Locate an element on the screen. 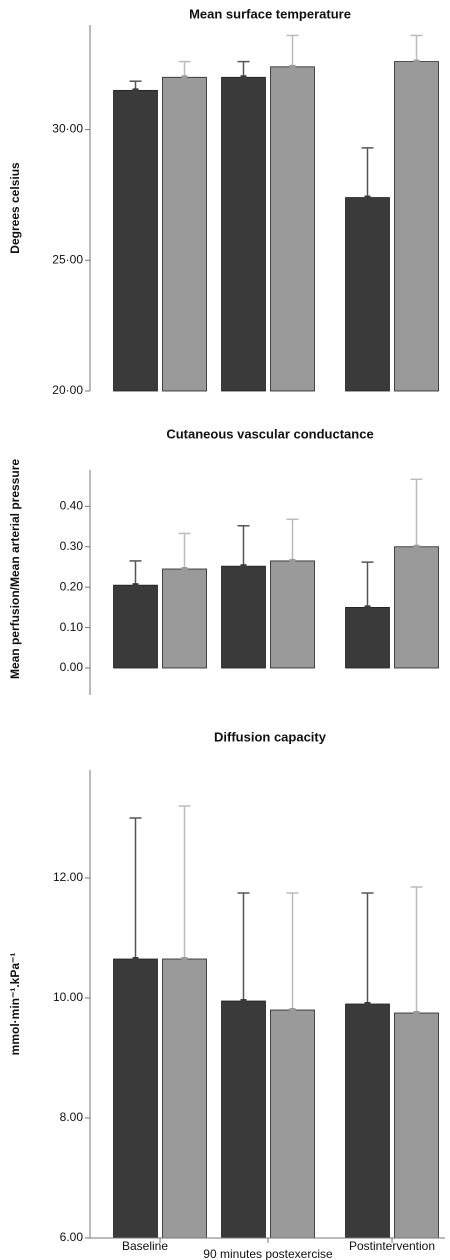 The width and height of the screenshot is (450, 1260). y-tick-label: 0.40 is located at coordinates (72, 506).